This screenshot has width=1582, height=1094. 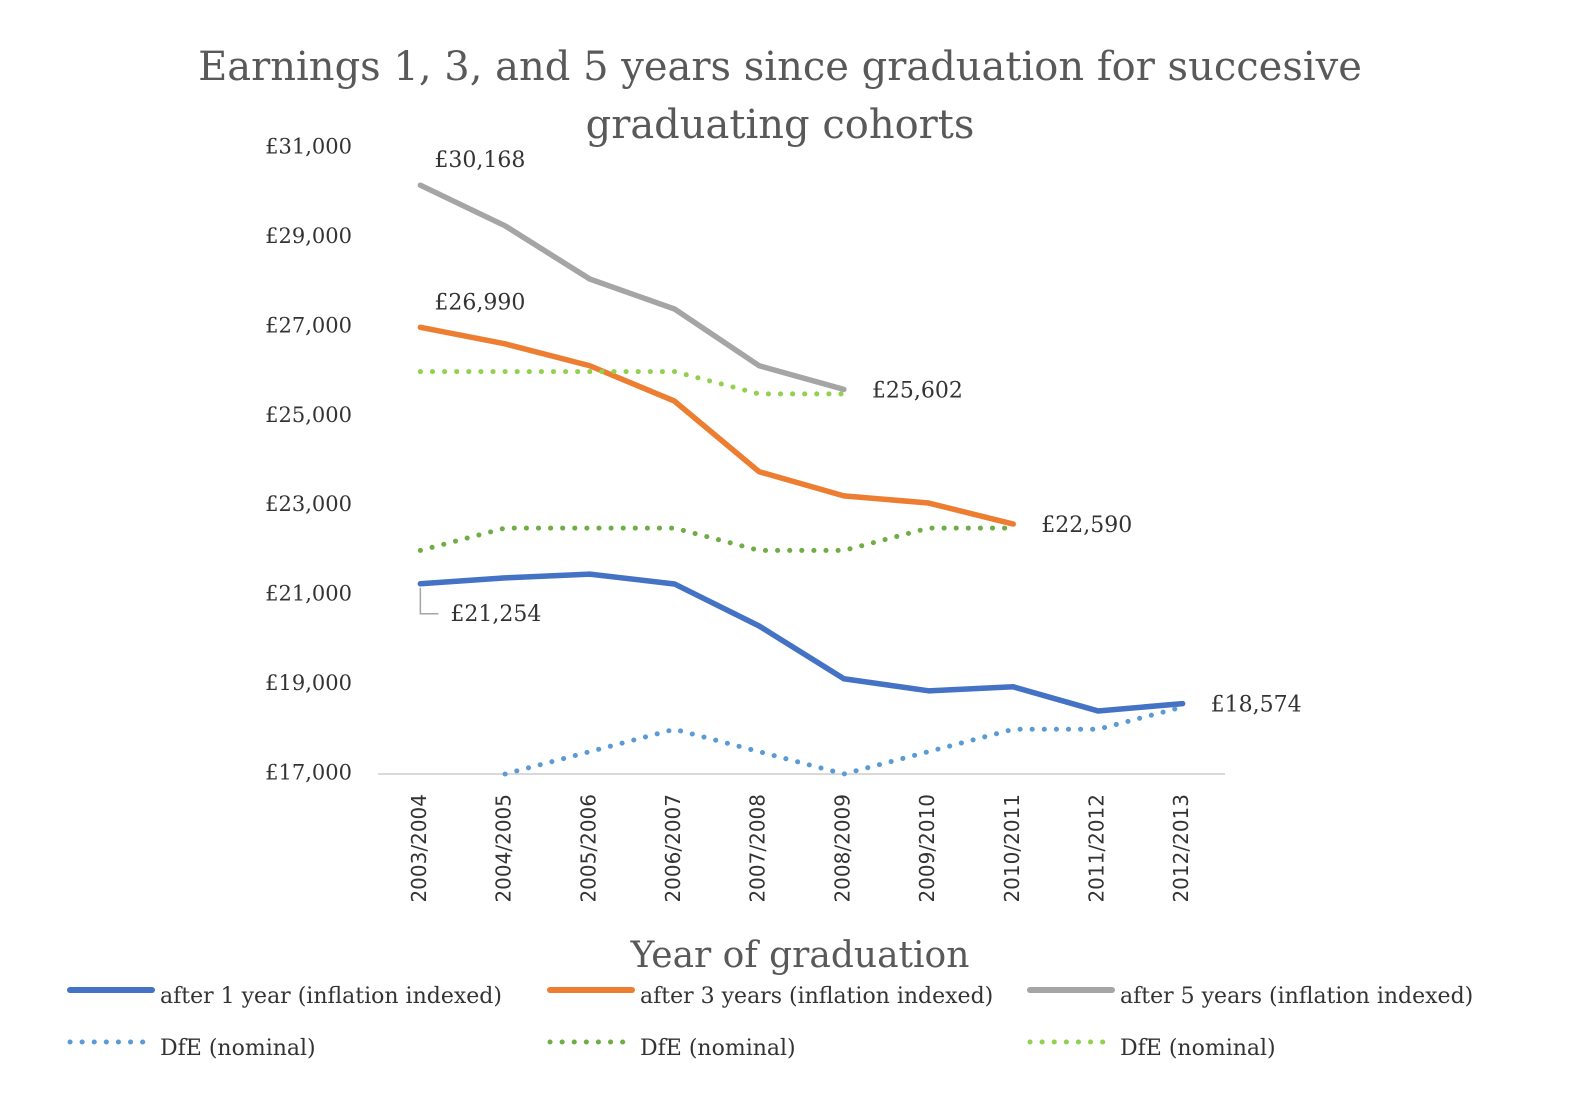 What do you see at coordinates (1296, 996) in the screenshot?
I see `legend-label: after 5 years (inflation indexed)` at bounding box center [1296, 996].